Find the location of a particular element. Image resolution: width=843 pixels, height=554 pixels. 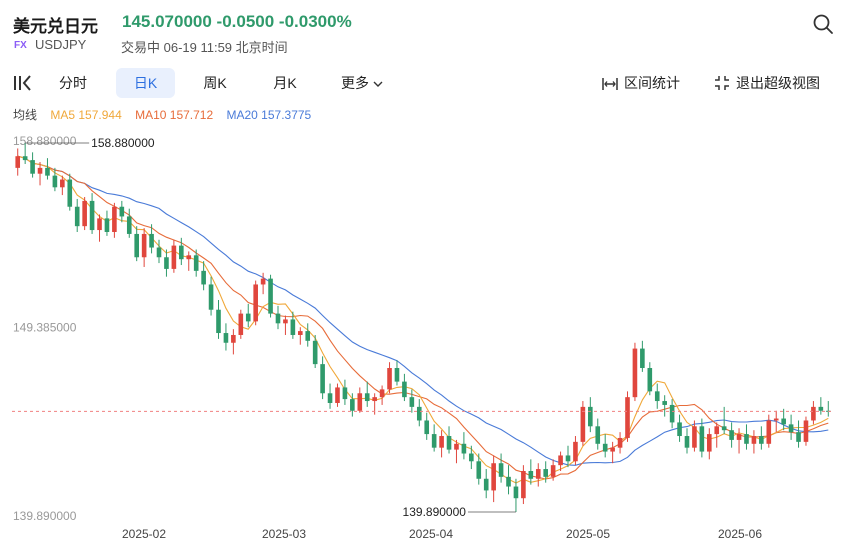

exit-super-view-label: 退出超级视图 is located at coordinates (778, 83).